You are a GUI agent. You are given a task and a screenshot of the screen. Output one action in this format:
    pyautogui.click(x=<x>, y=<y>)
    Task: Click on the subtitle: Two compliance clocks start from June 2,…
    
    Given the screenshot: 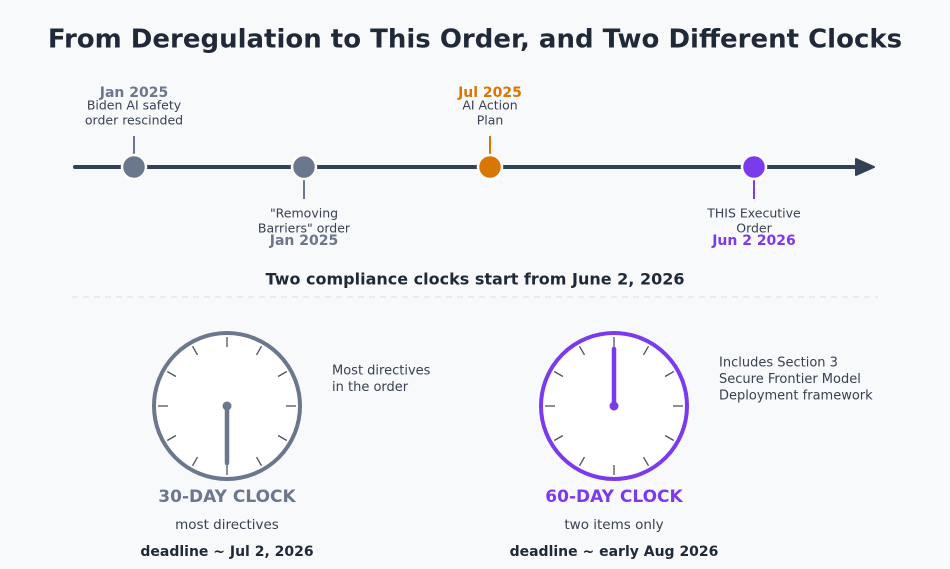 What is the action you would take?
    pyautogui.click(x=475, y=279)
    